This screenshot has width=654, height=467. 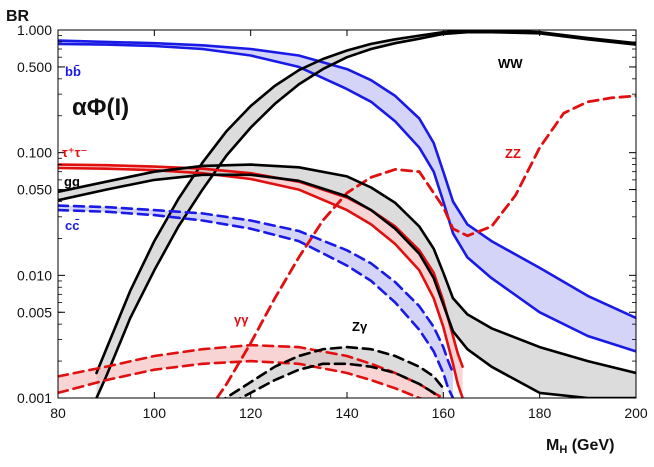 I want to click on line-gammagamma-lower, so click(x=240, y=378).